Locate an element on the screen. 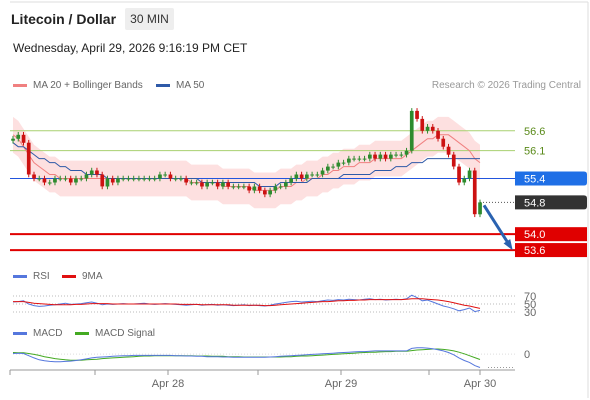 This screenshot has height=400, width=590. legend-ma50: MA 50 is located at coordinates (180, 85).